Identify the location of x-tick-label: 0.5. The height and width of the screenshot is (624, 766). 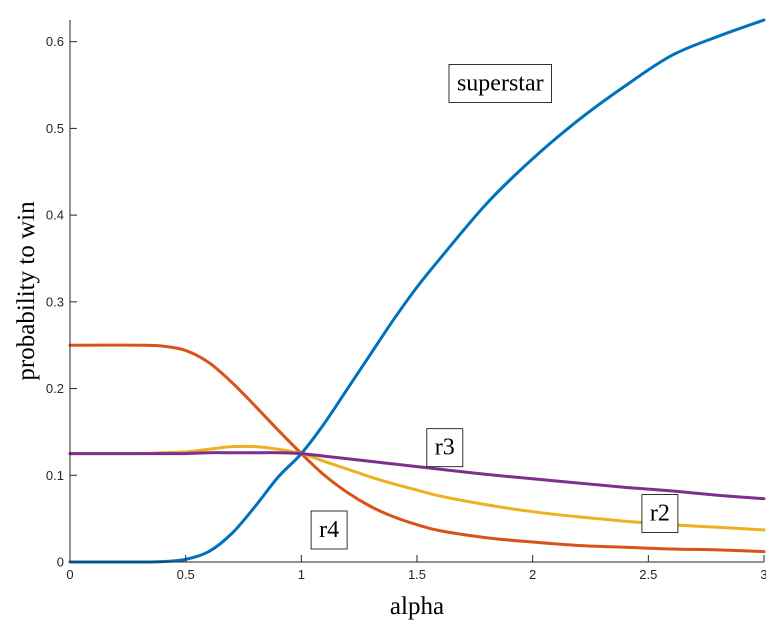
(186, 574).